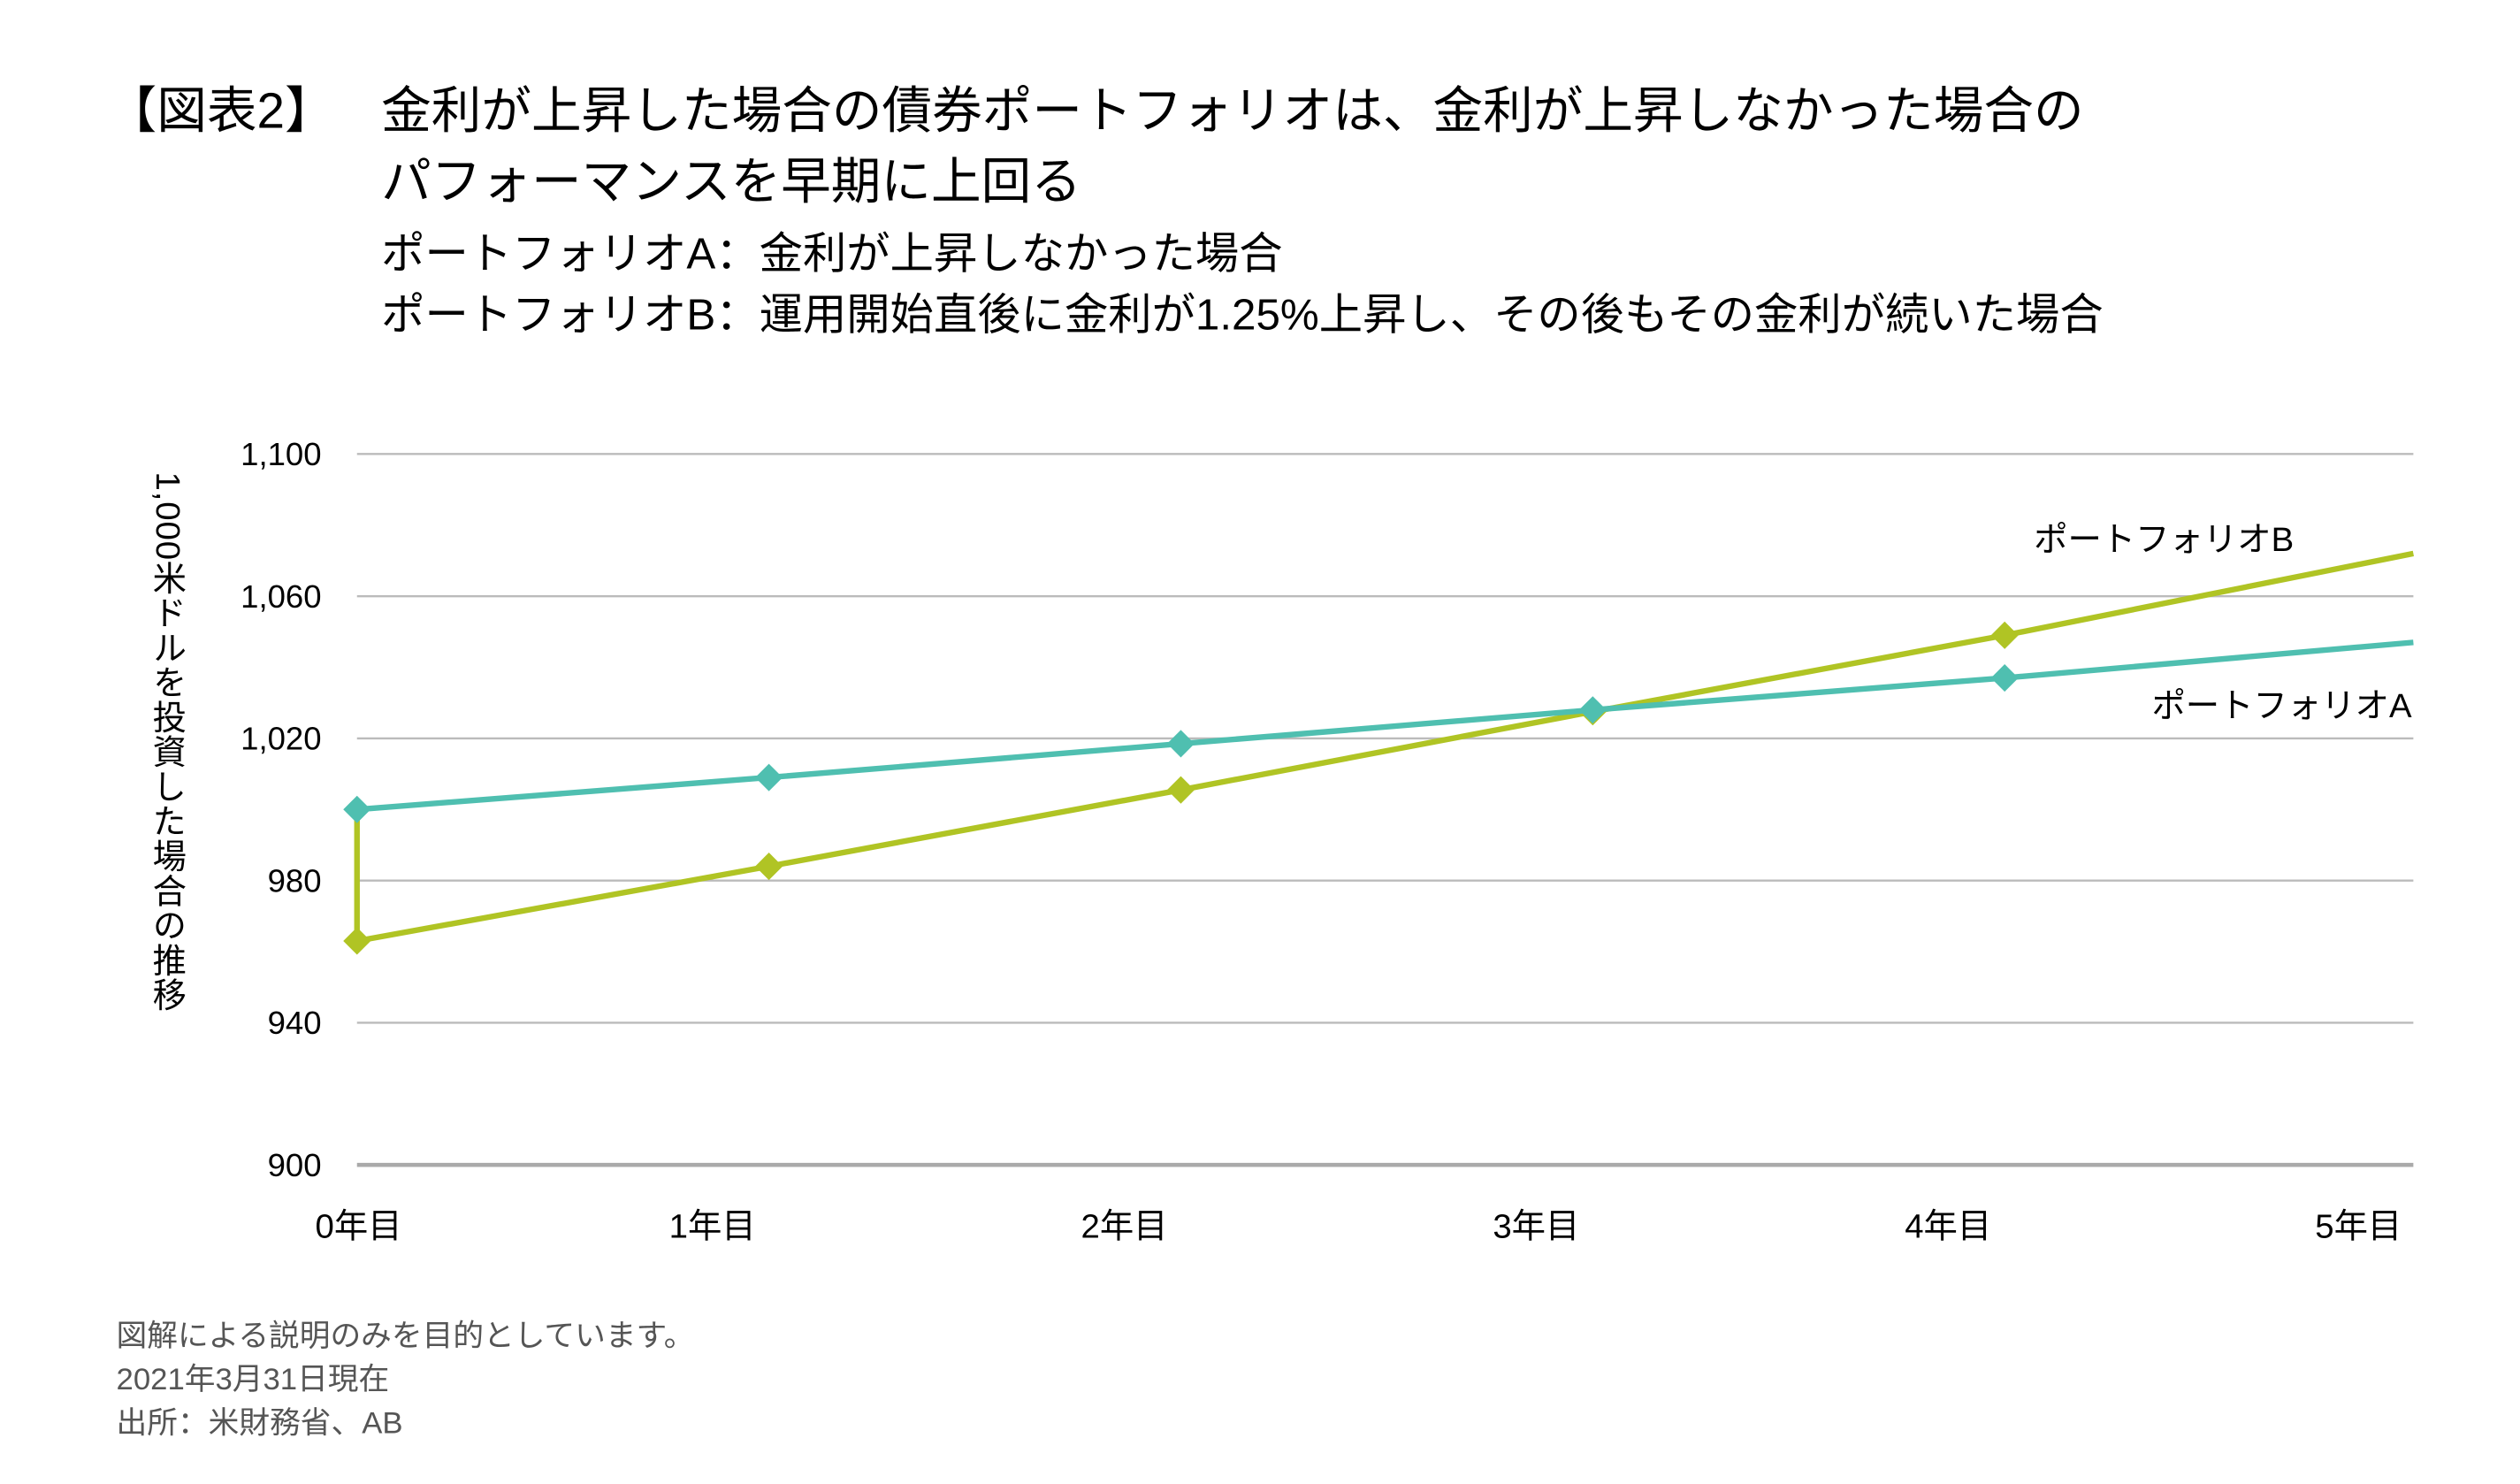 The width and height of the screenshot is (2520, 1484). I want to click on y-tick-label: 1,060, so click(281, 596).